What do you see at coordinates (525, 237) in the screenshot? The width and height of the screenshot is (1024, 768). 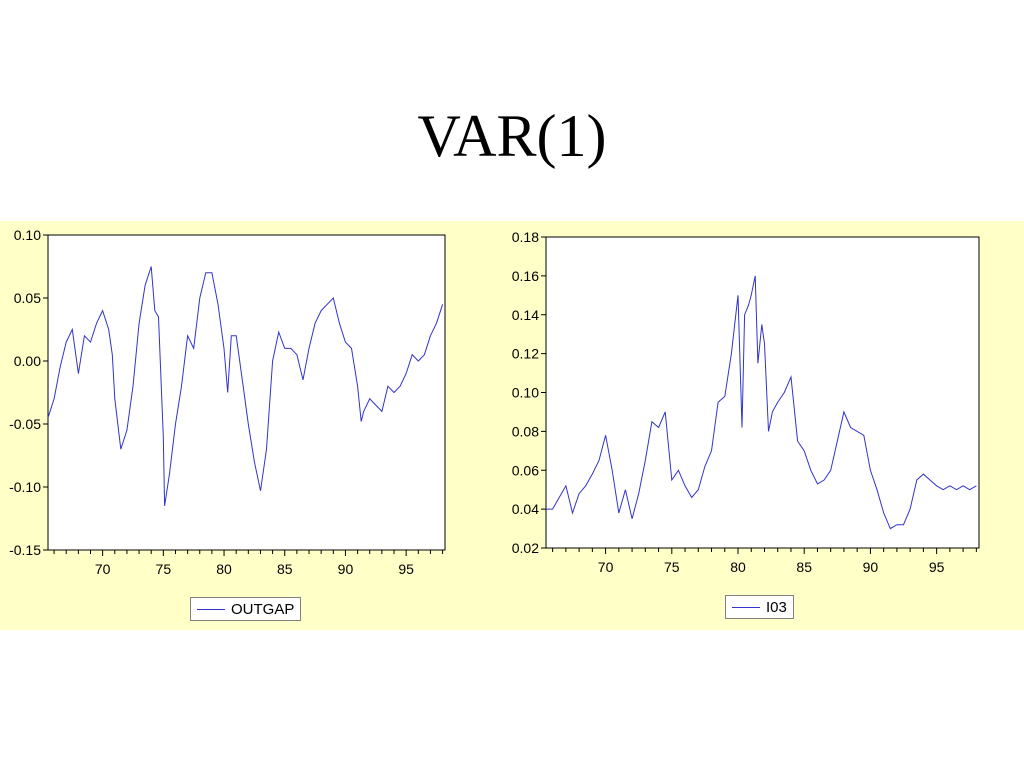 I see `y-tick-label: 0.18` at bounding box center [525, 237].